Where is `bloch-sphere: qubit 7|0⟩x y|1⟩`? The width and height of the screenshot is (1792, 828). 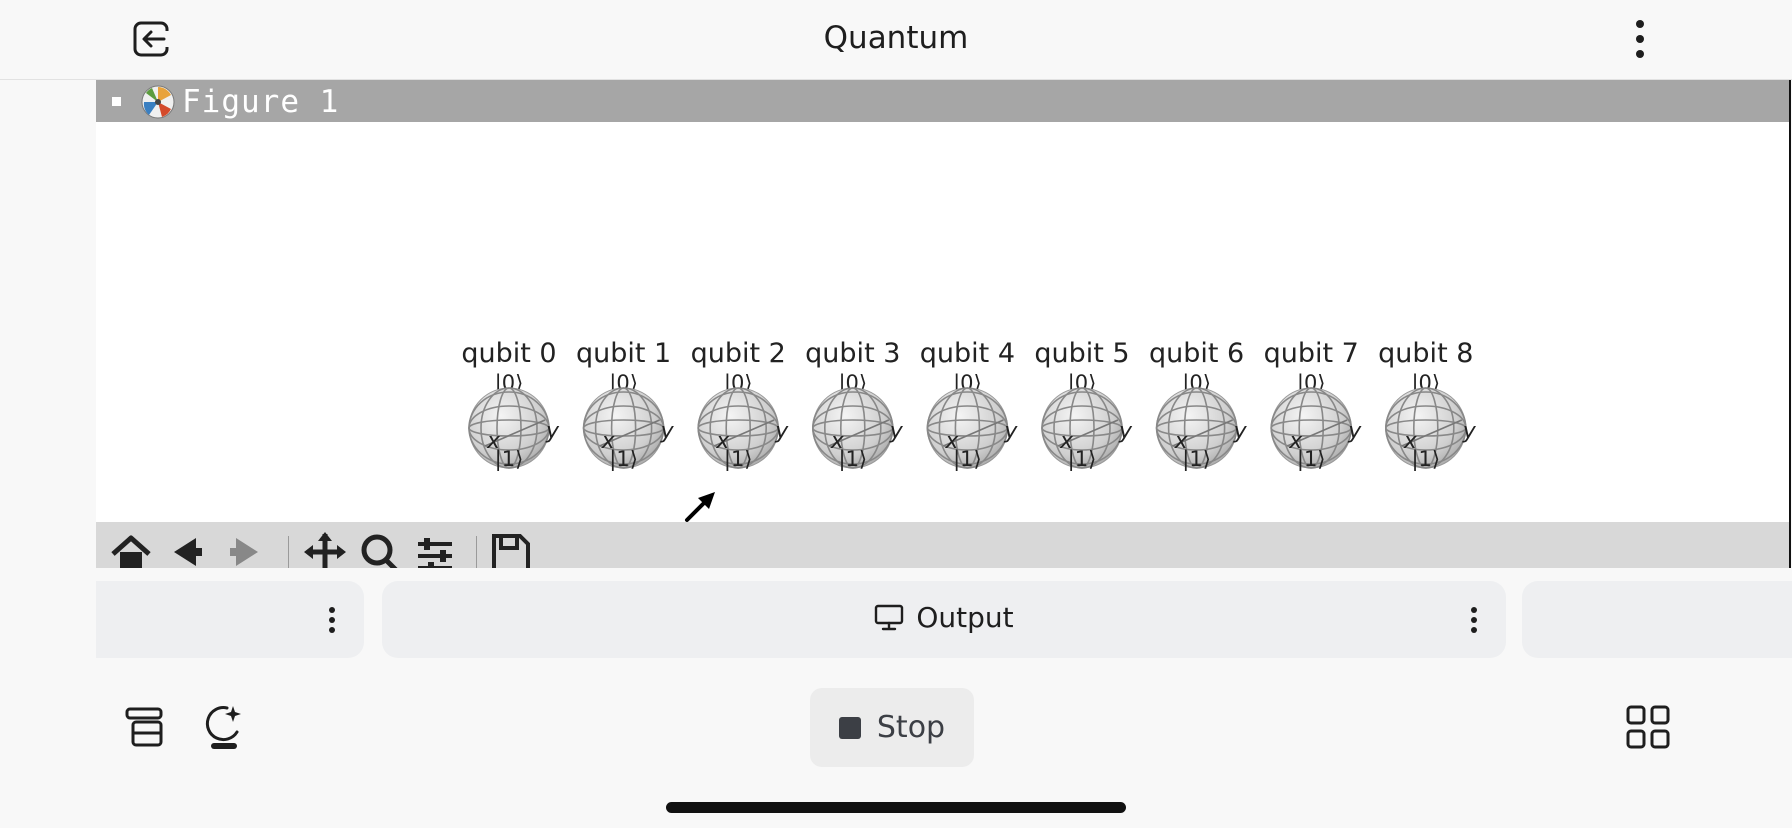 bloch-sphere: qubit 7|0⟩x y|1⟩ is located at coordinates (1313, 405).